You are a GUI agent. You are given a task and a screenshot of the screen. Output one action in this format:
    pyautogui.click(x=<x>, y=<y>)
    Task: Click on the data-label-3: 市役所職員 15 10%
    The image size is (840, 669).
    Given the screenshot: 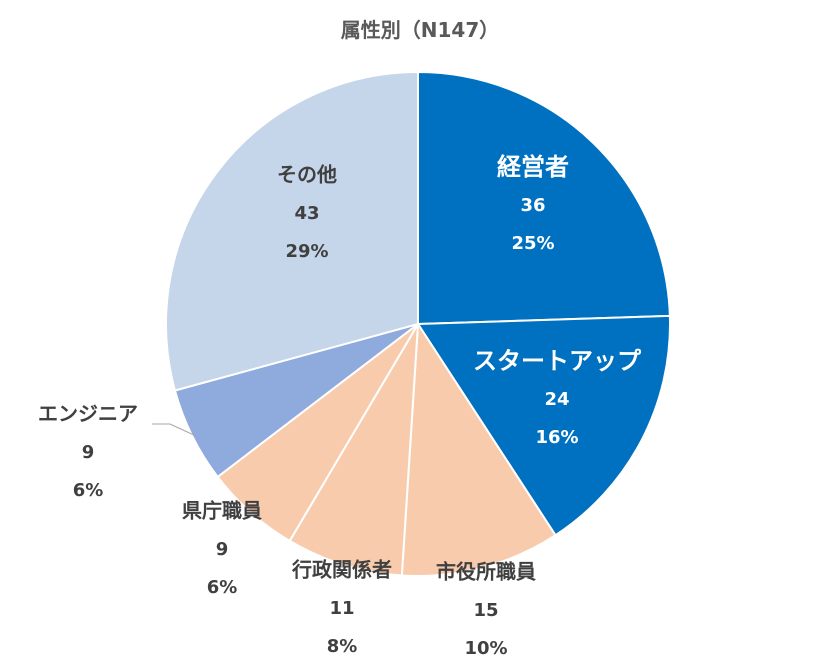 What is the action you would take?
    pyautogui.click(x=486, y=610)
    